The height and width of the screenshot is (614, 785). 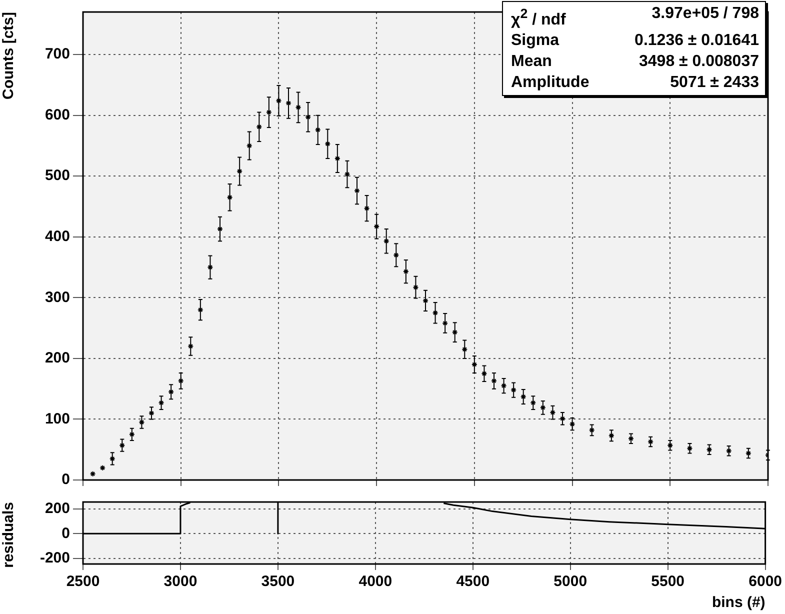 What do you see at coordinates (473, 581) in the screenshot?
I see `x-tick-label: 4500` at bounding box center [473, 581].